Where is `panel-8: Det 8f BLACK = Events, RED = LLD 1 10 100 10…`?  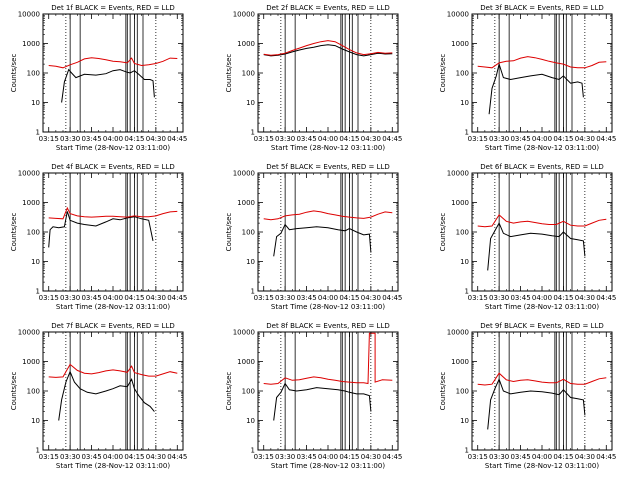 panel-8: Det 8f BLACK = Events, RED = LLD 1 10 100 10… is located at coordinates (313, 396).